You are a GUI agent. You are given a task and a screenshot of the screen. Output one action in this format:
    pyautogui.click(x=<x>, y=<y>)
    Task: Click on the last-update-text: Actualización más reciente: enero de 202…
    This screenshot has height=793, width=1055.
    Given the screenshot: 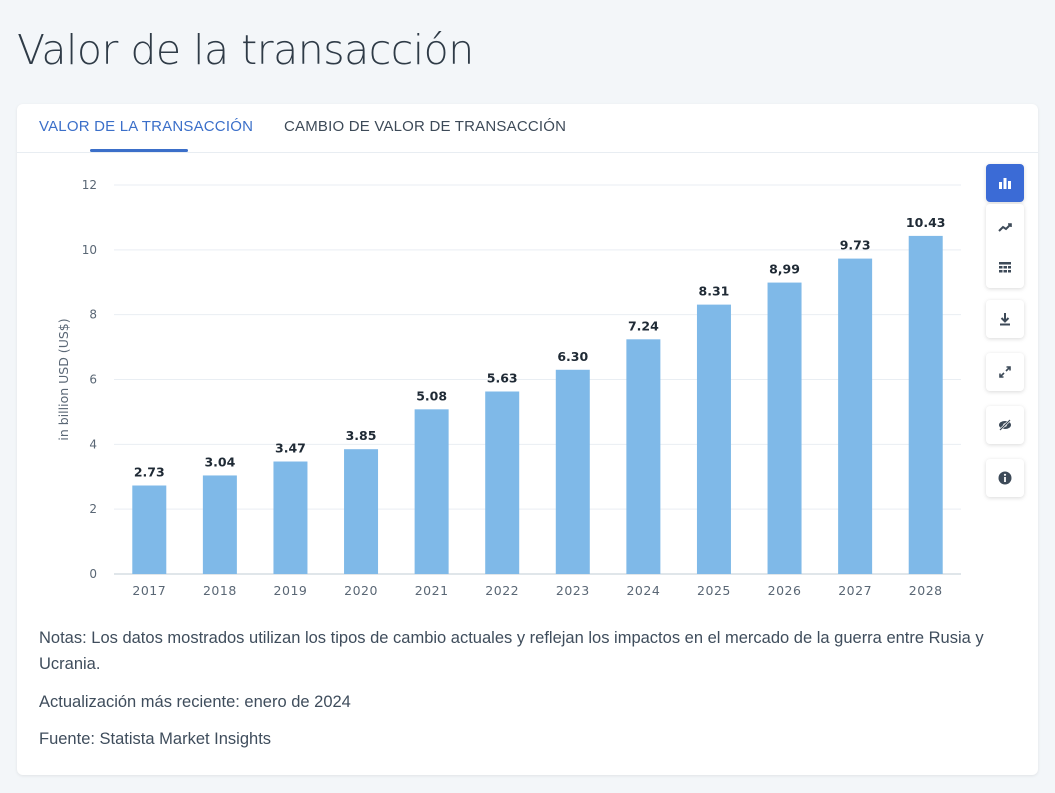 What is the action you would take?
    pyautogui.click(x=195, y=702)
    